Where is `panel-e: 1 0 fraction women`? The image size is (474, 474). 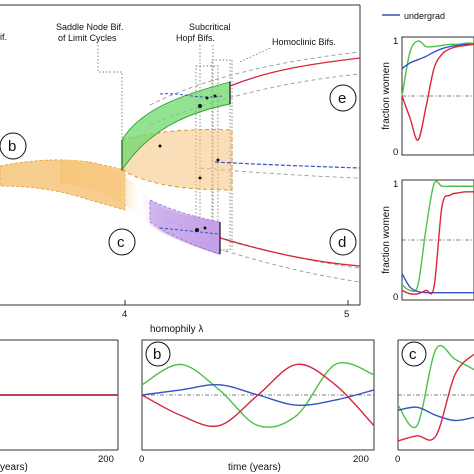
panel-e: 1 0 fraction women is located at coordinates (427, 97).